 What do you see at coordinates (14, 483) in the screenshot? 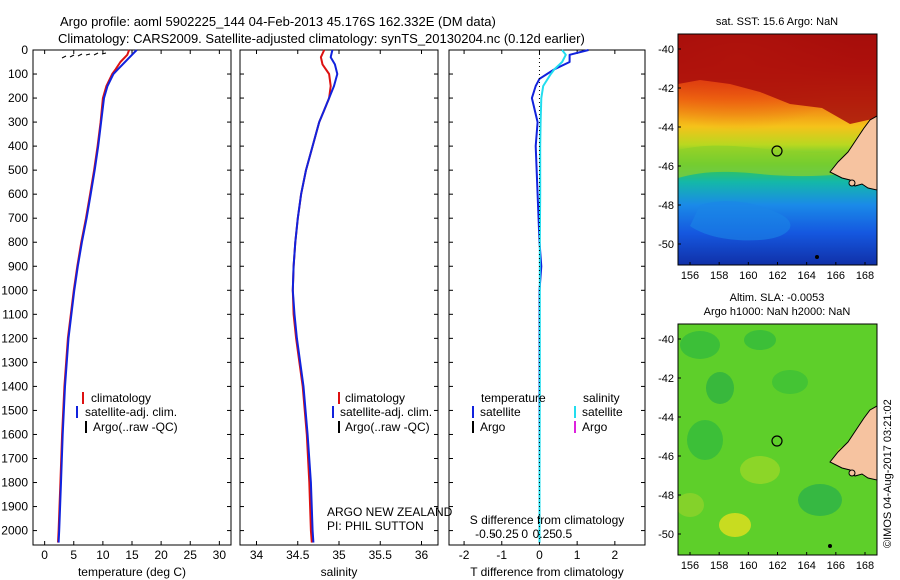
I see `depth-tick-label: 1800` at bounding box center [14, 483].